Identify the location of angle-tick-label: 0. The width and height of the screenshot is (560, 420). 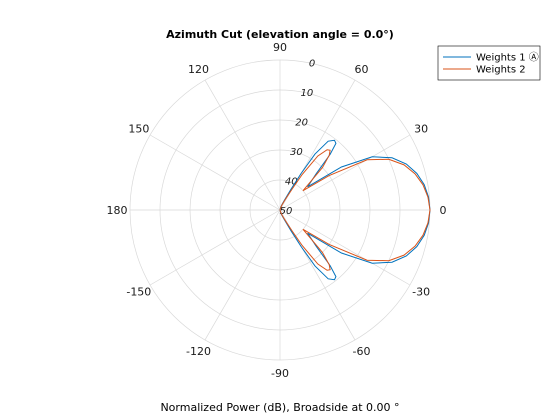
(443, 210).